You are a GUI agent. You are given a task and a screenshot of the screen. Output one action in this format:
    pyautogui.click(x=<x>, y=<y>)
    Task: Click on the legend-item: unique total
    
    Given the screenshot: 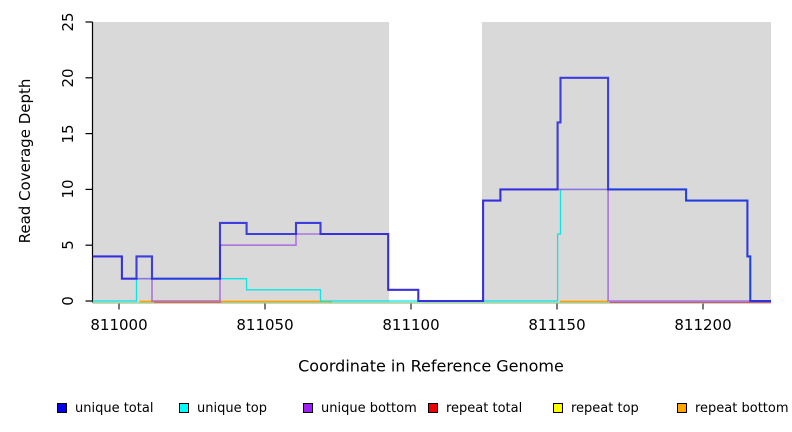 What is the action you would take?
    pyautogui.click(x=105, y=408)
    